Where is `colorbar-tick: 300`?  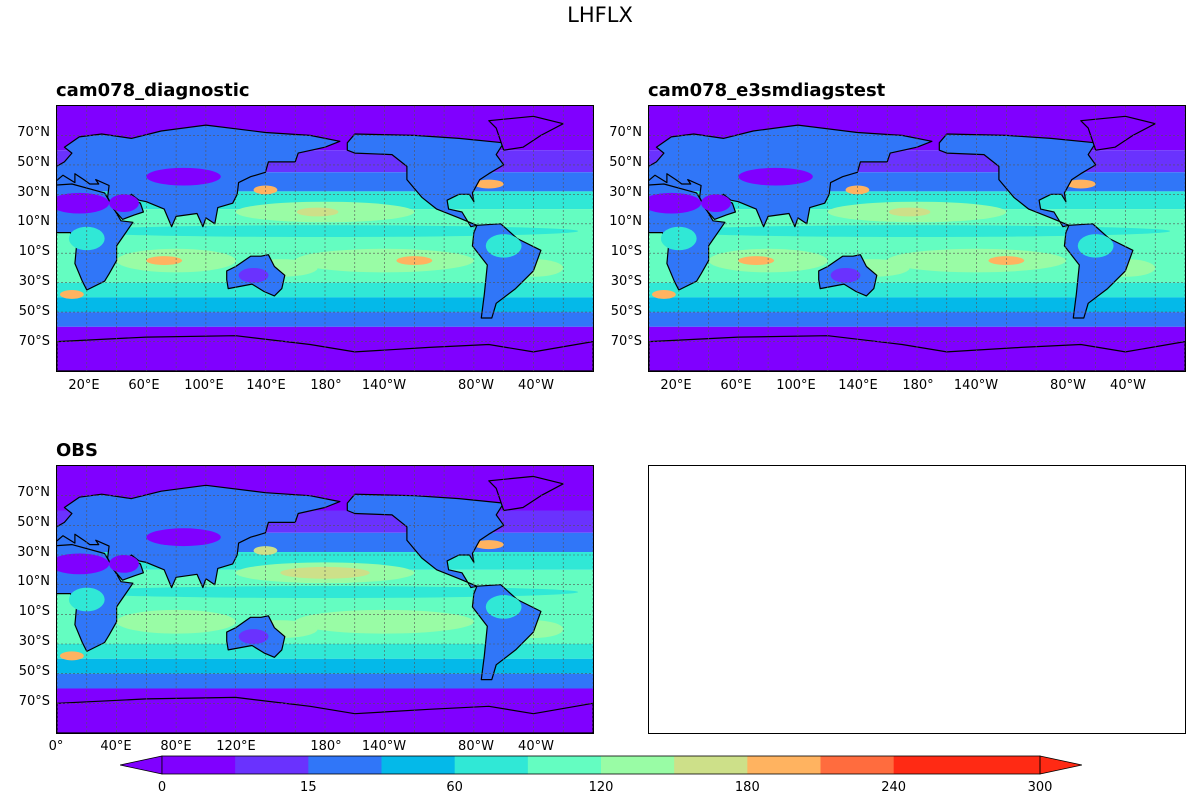
colorbar-tick: 300 is located at coordinates (1040, 787).